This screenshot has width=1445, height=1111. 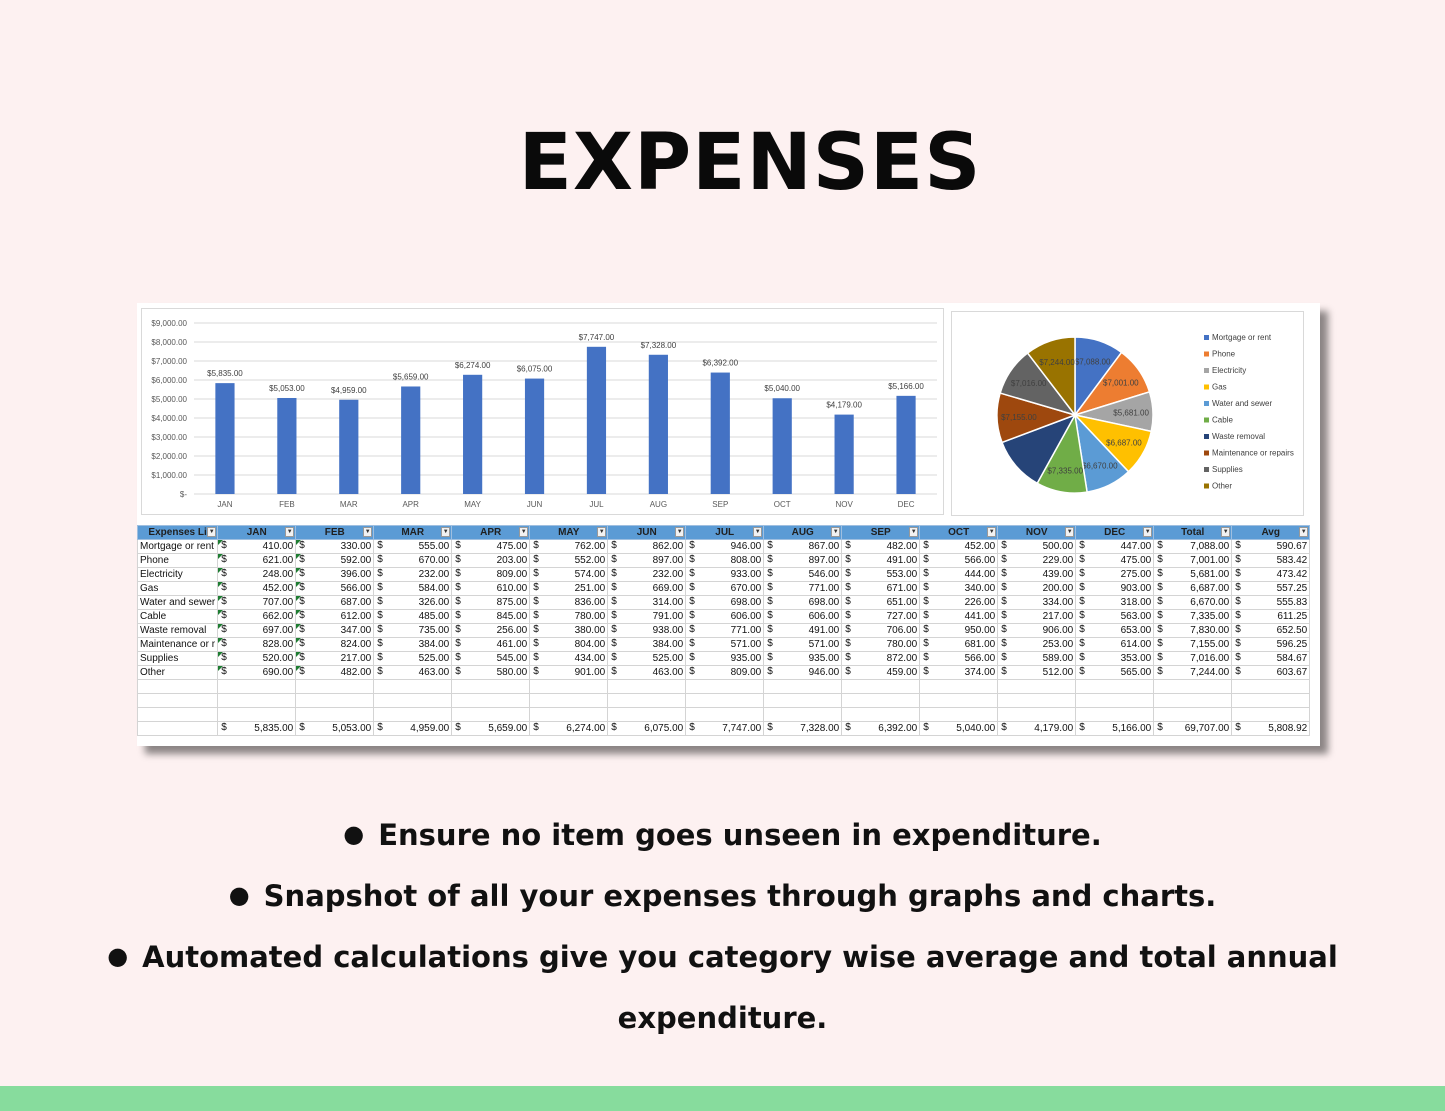 I want to click on table-cell: $697.00, so click(x=257, y=630).